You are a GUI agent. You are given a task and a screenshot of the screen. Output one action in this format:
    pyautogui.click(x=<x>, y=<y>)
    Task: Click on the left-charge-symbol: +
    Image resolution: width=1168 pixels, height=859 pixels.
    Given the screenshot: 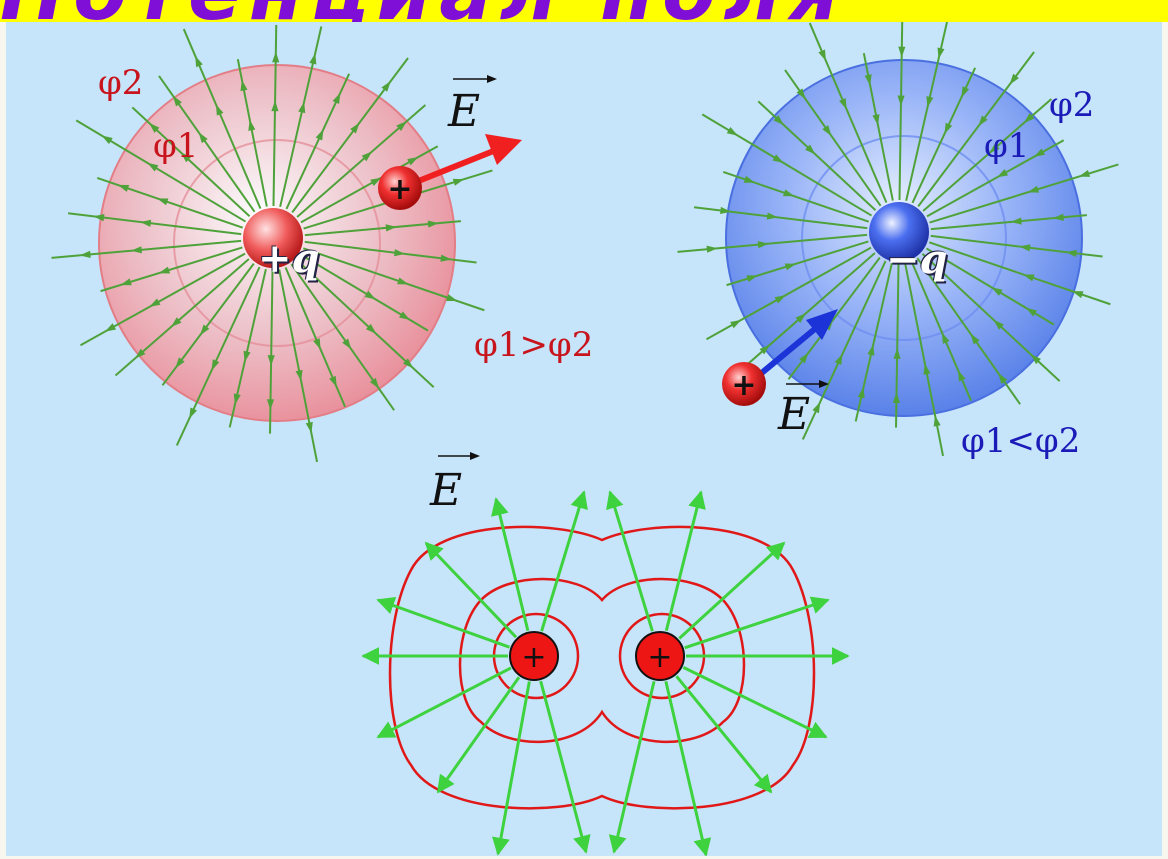 What is the action you would take?
    pyautogui.click(x=533, y=657)
    